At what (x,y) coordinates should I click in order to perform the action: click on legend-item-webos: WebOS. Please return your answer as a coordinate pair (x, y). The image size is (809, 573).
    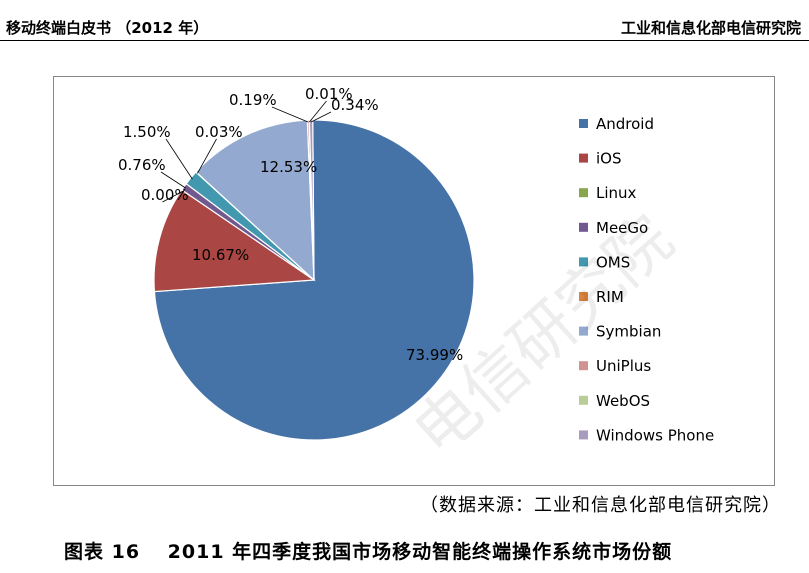
    Looking at the image, I should click on (614, 401).